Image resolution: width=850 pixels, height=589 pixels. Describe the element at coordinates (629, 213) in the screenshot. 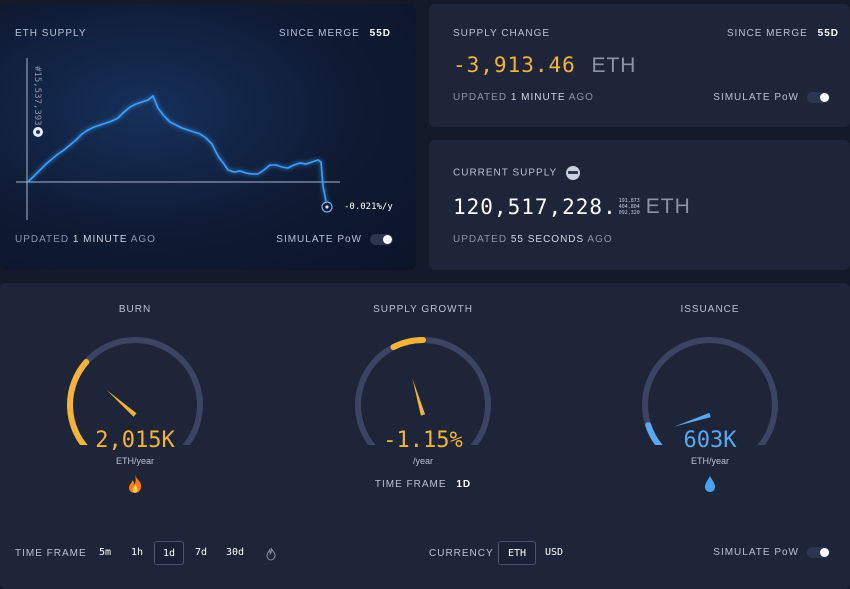

I see `decimal-3: 092,320` at that location.